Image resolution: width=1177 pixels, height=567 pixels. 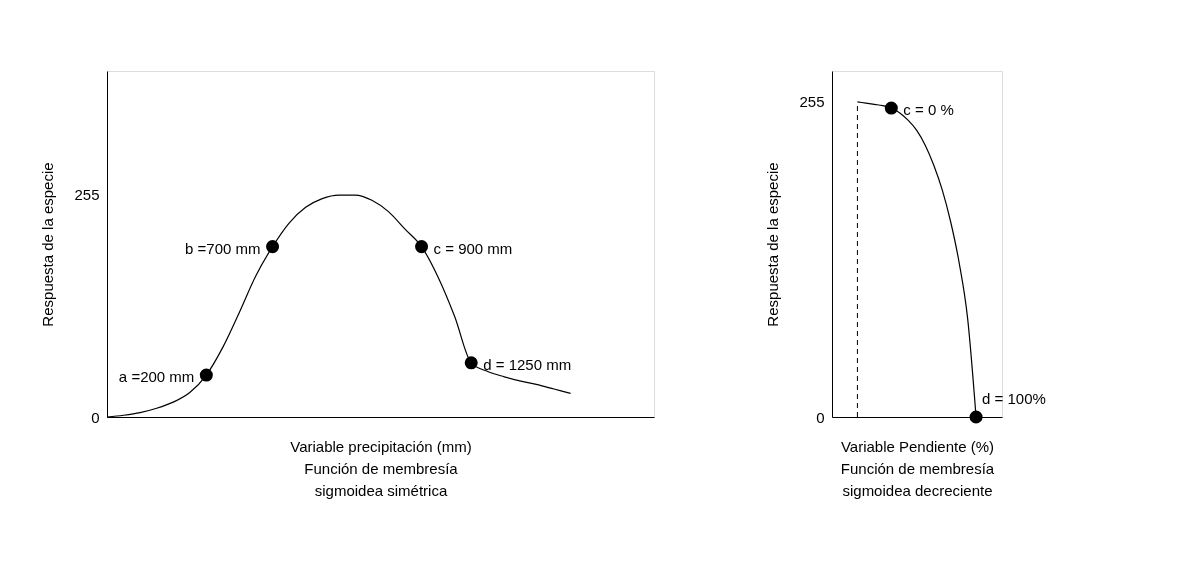 I want to click on text: sigmoidea simétrica, so click(x=381, y=490).